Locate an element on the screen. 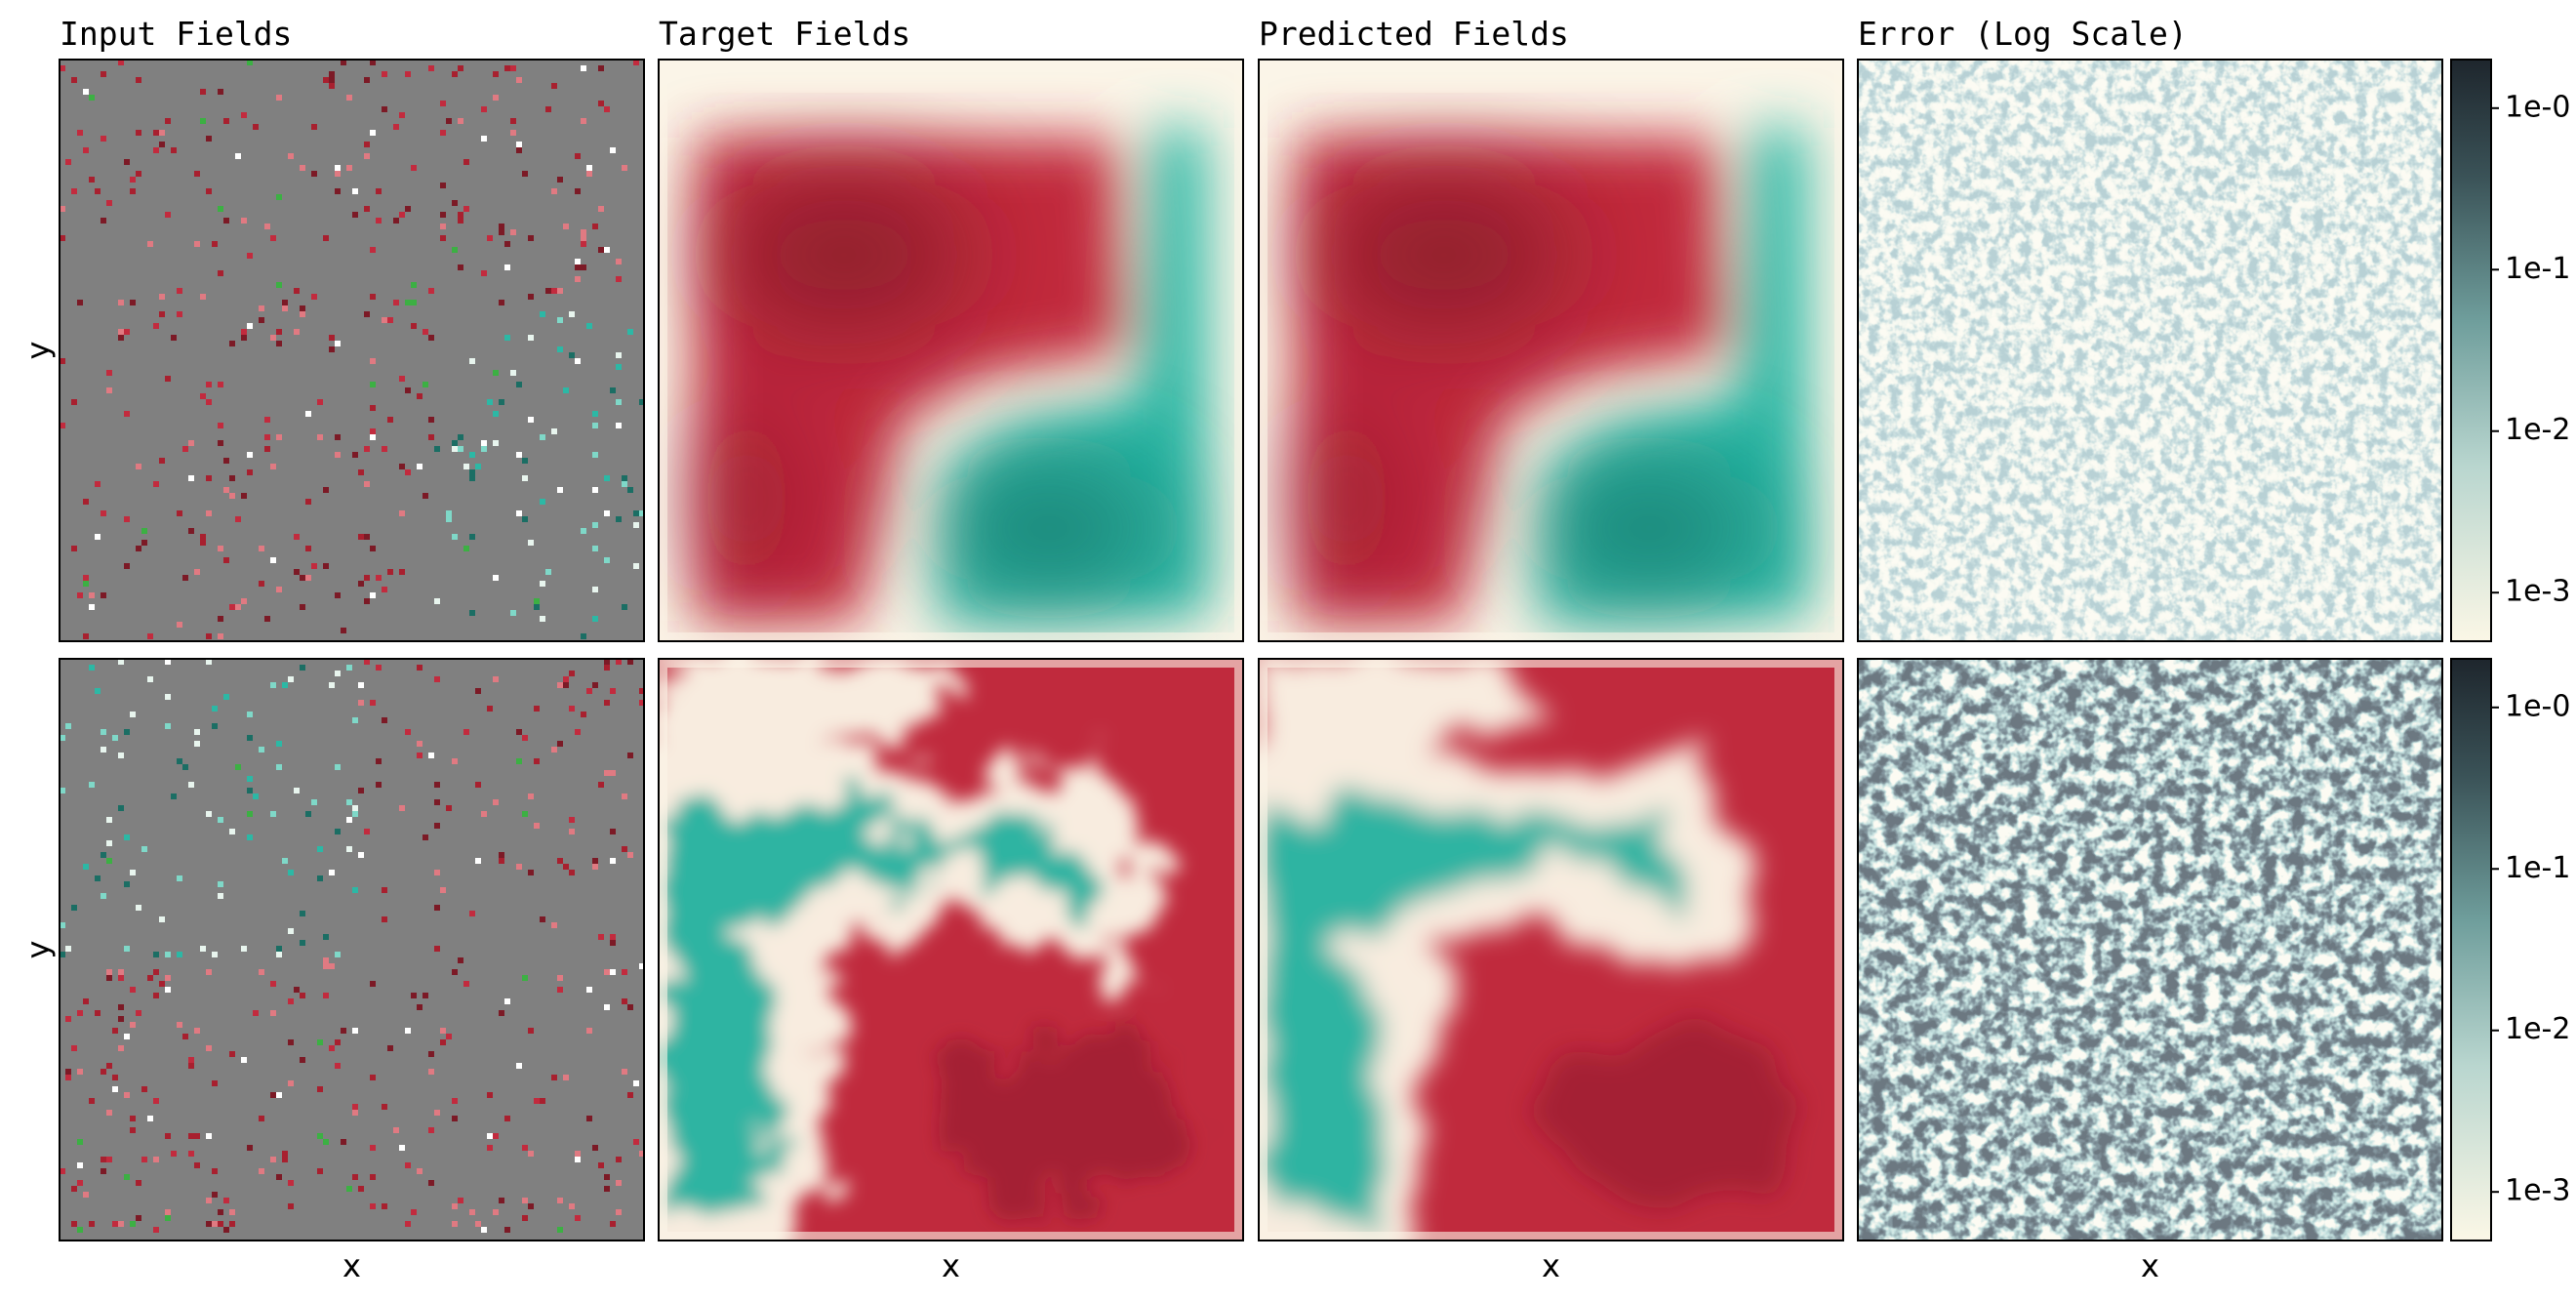 This screenshot has height=1302, width=2576. masked-background is located at coordinates (352, 950).